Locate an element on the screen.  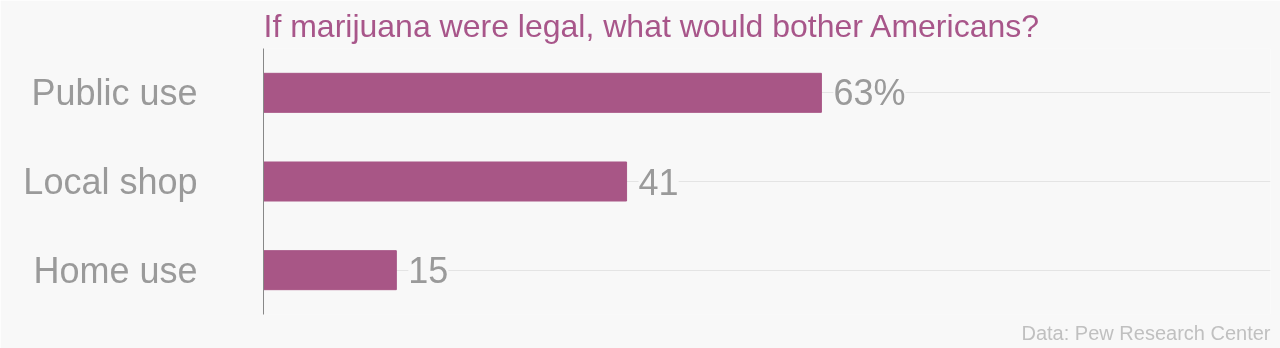
data-label: 63% is located at coordinates (869, 93).